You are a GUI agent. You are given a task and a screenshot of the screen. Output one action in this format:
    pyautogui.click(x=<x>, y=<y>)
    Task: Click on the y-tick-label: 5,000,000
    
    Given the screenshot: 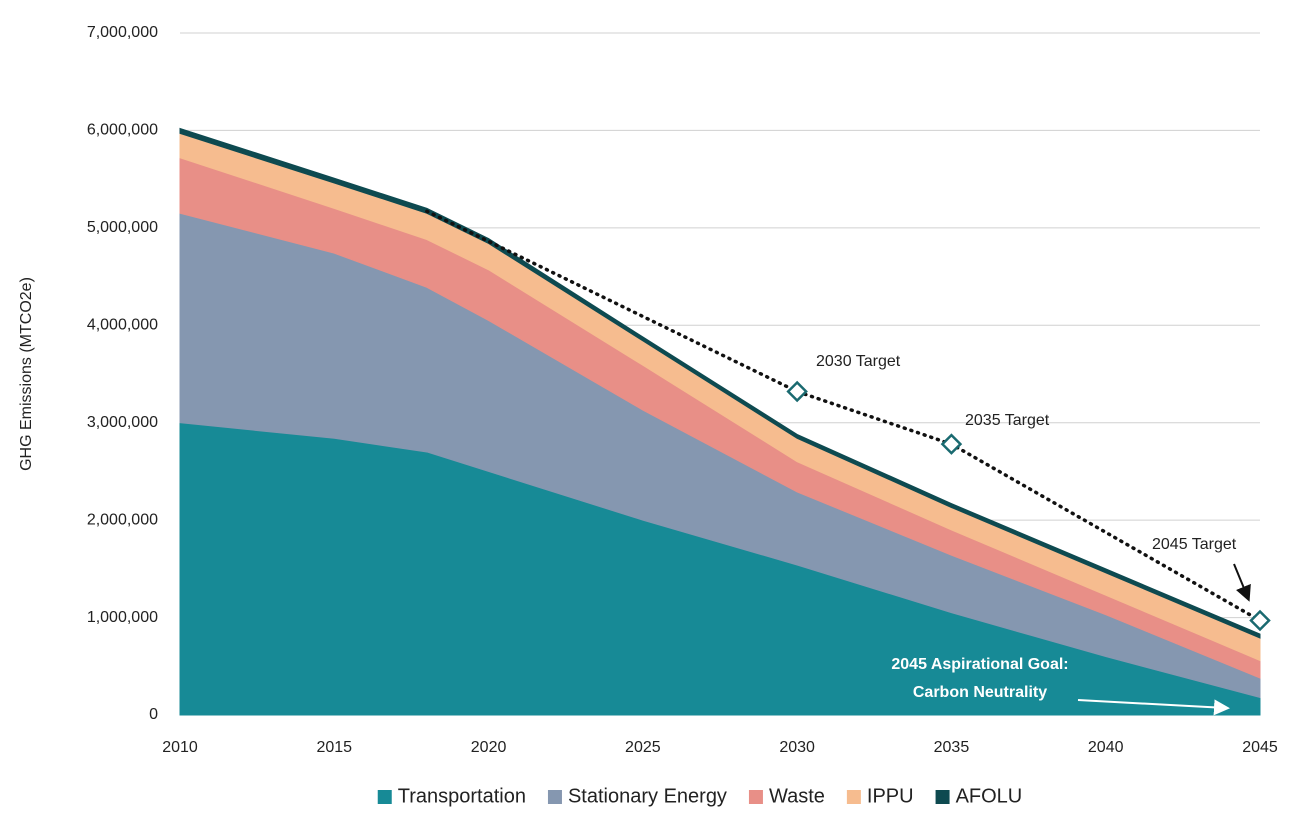 What is the action you would take?
    pyautogui.click(x=122, y=227)
    